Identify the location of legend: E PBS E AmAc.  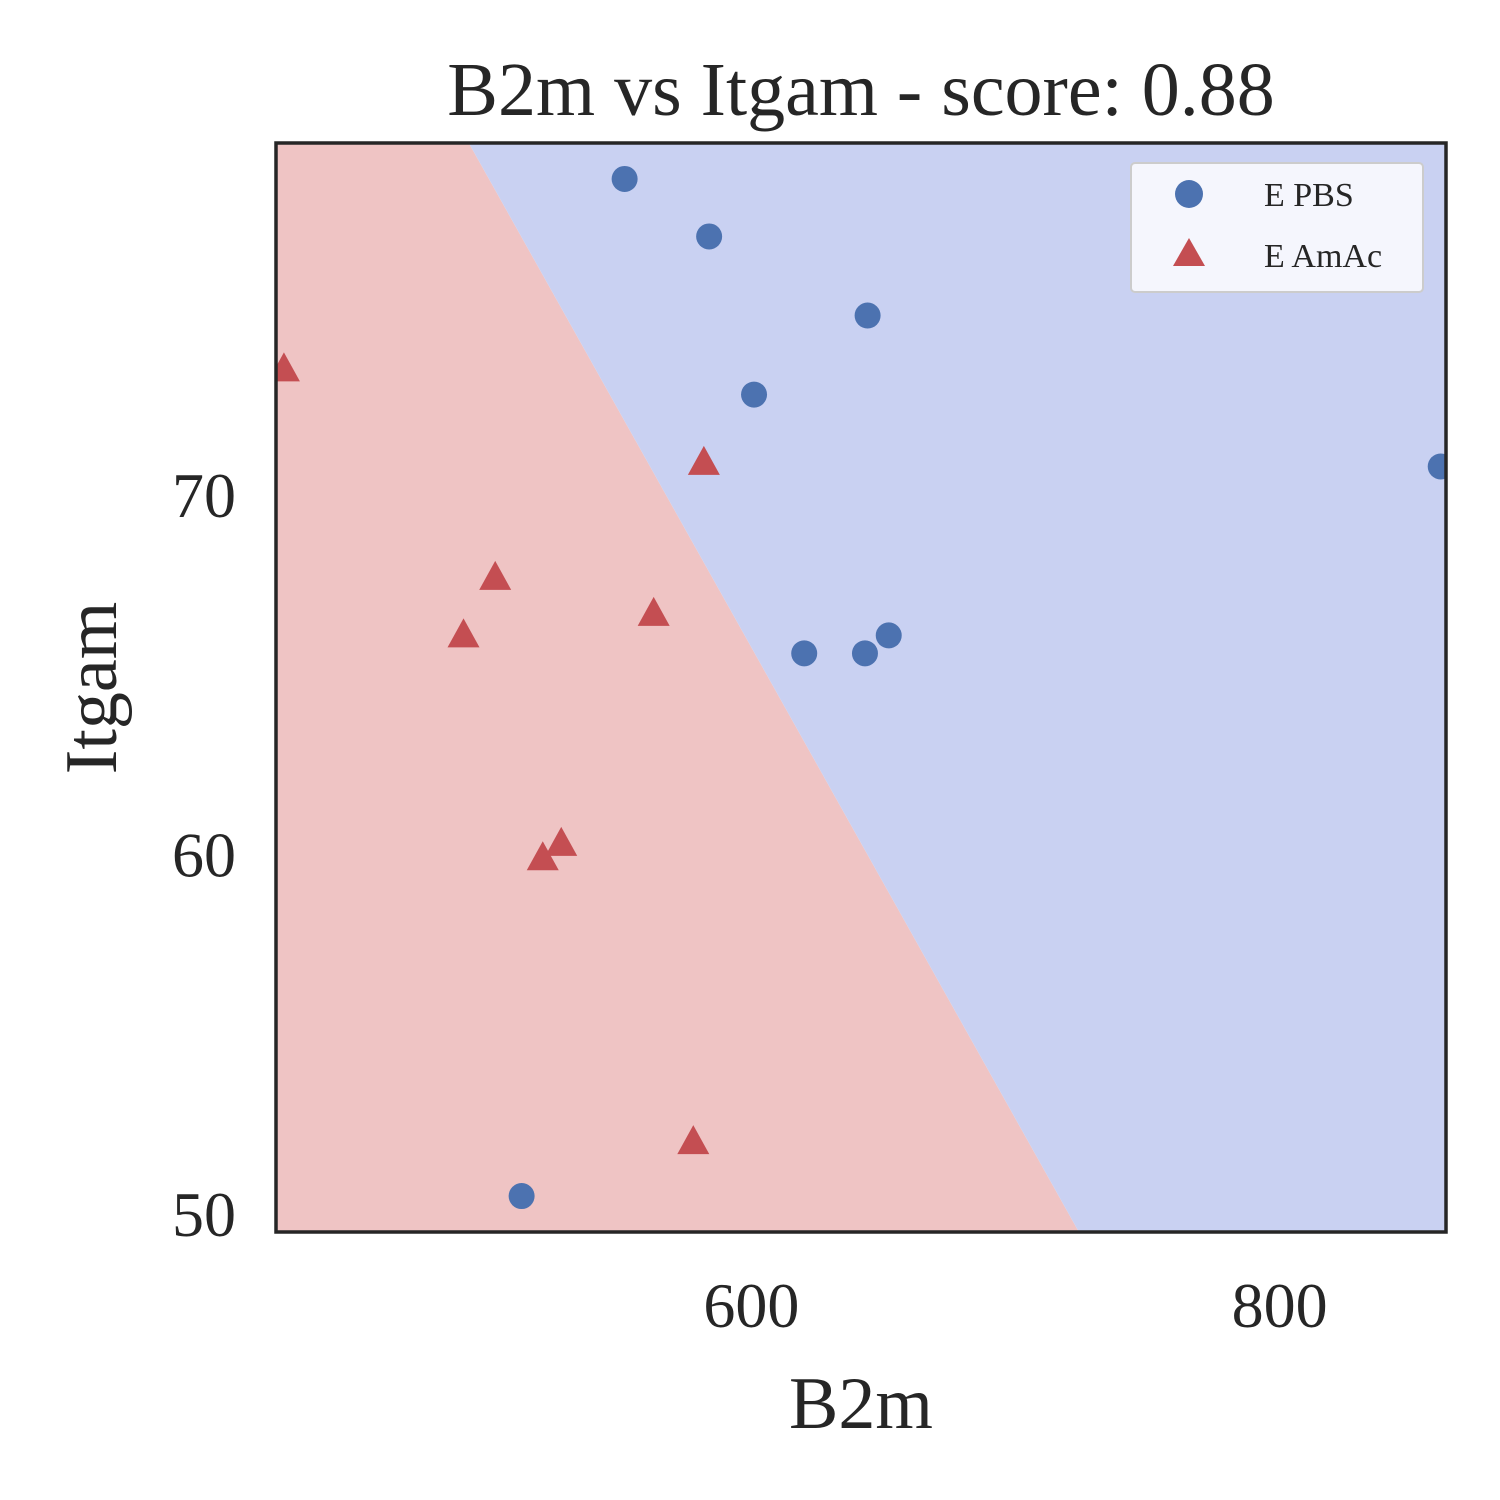
(1277, 227).